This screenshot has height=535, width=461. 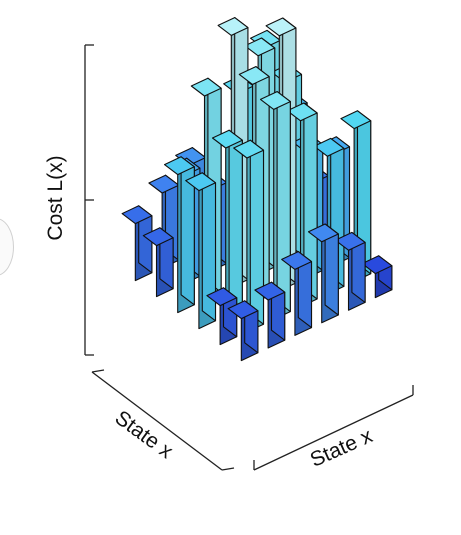 What do you see at coordinates (89, 200) in the screenshot?
I see `z-axis` at bounding box center [89, 200].